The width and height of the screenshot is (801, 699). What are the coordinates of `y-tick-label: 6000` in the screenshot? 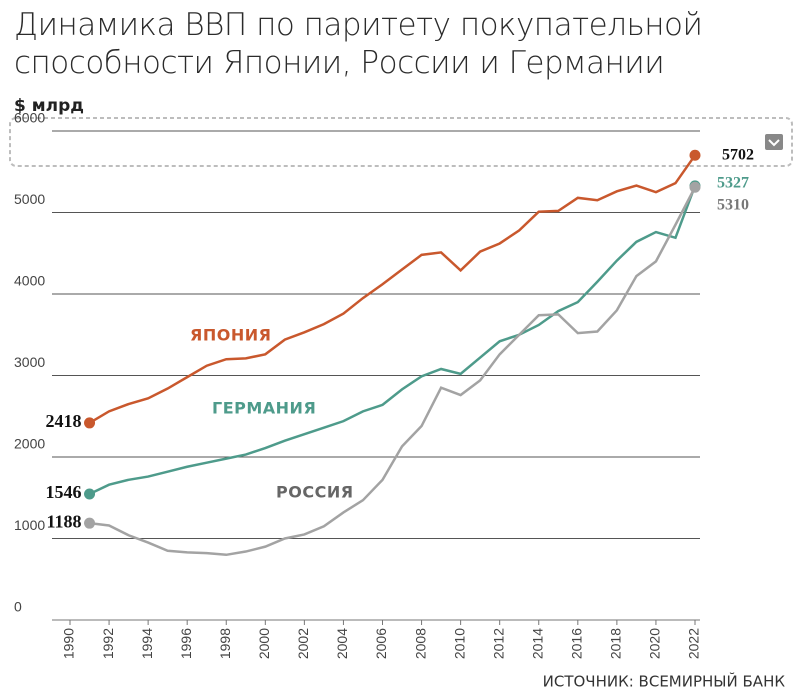 It's located at (29, 118).